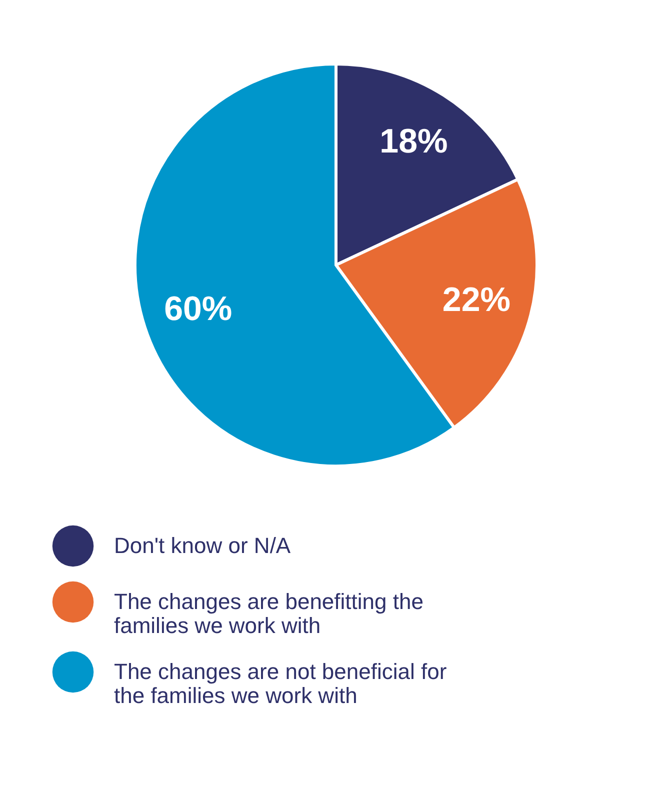  I want to click on legend-label: The changes are benefitting the families we work with, so click(269, 613).